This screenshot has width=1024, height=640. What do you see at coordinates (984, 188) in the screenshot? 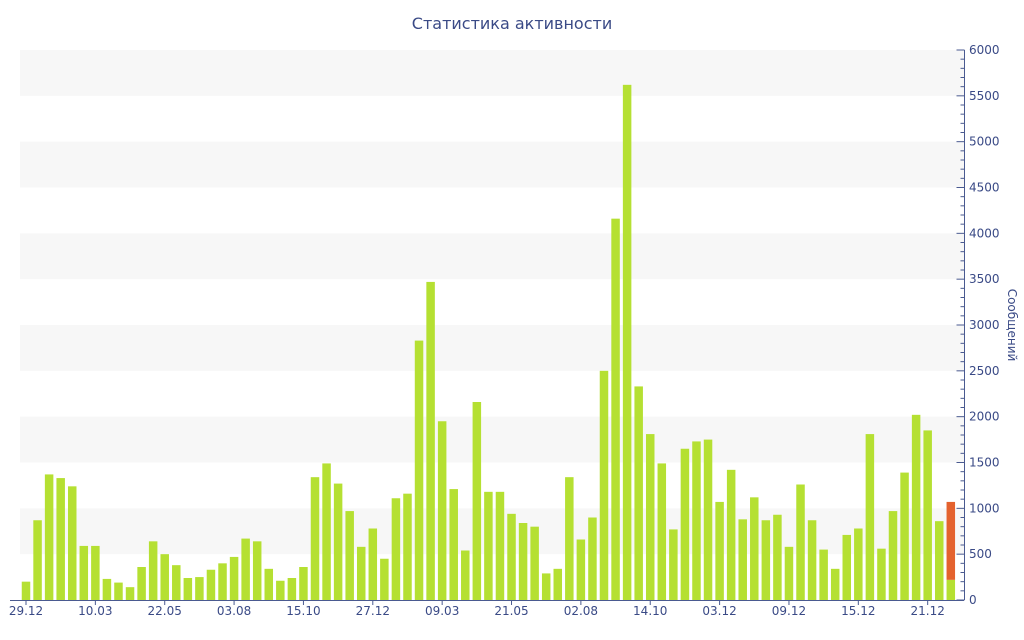
I see `y-tick-label: 4500` at bounding box center [984, 188].